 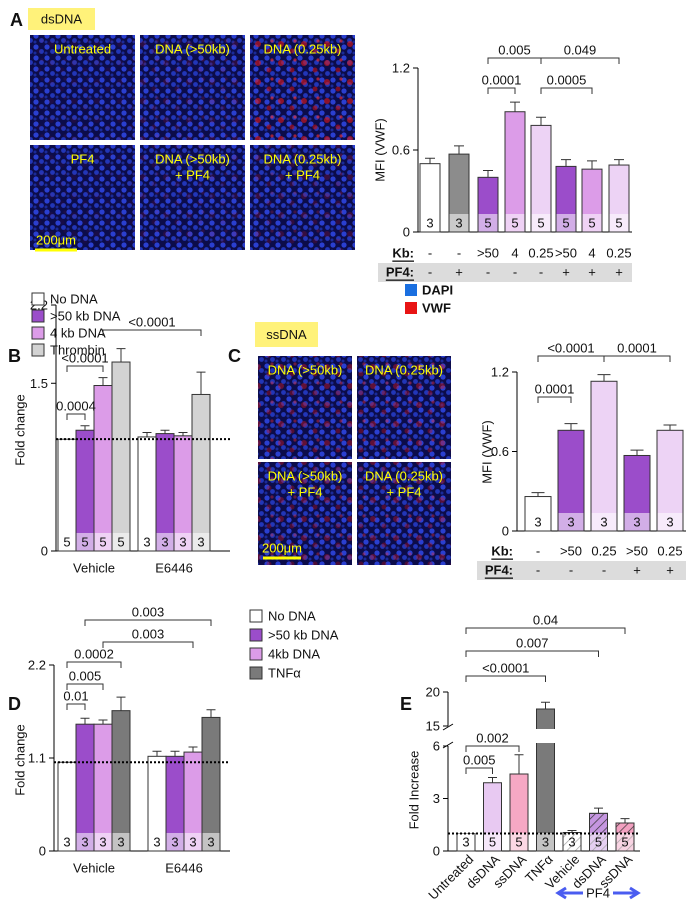 I want to click on x-tick-label: Vehicle, so click(x=94, y=868).